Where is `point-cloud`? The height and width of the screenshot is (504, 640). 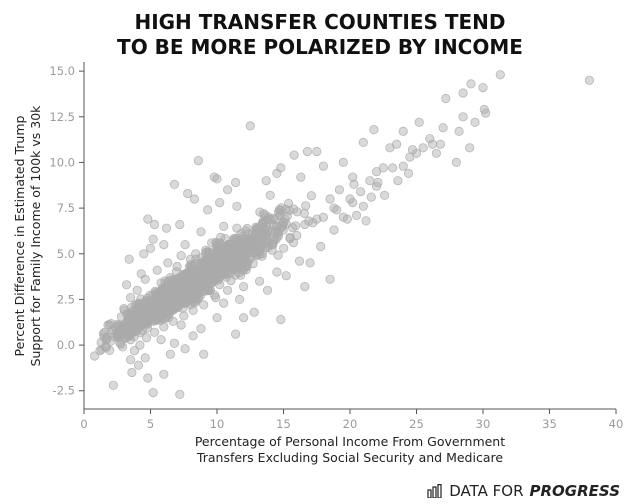
point-cloud is located at coordinates (206, 273).